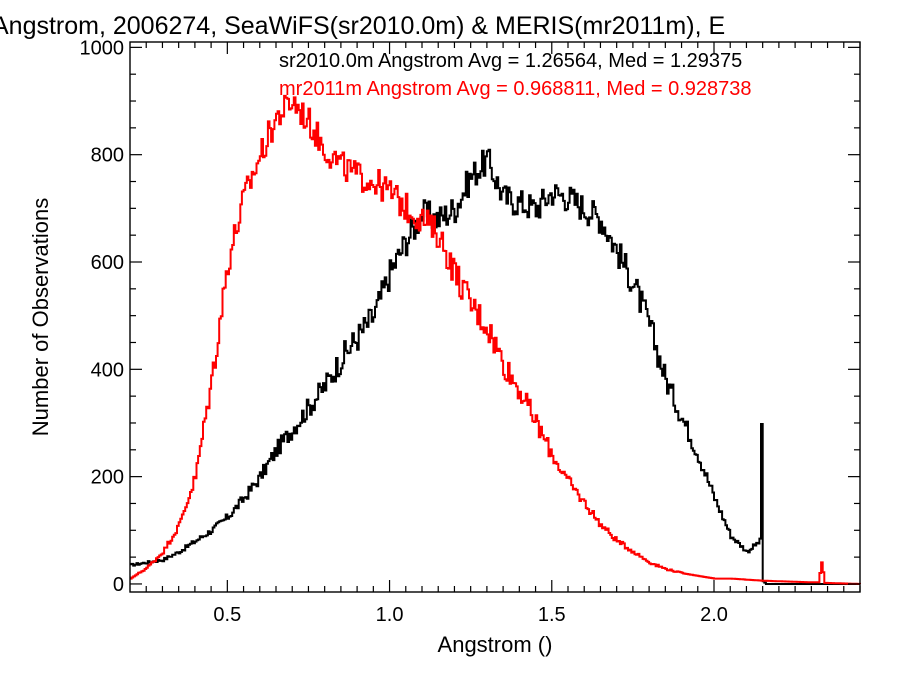 This screenshot has width=900, height=675. I want to click on y-tick-label: 800, so click(107, 156).